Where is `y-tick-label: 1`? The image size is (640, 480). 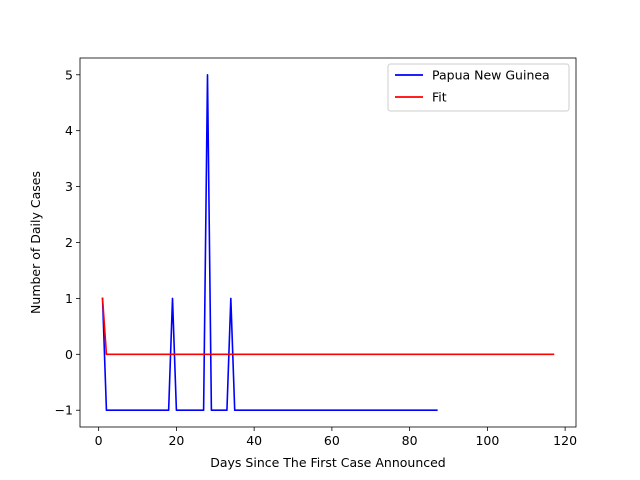
y-tick-label: 1 is located at coordinates (69, 298).